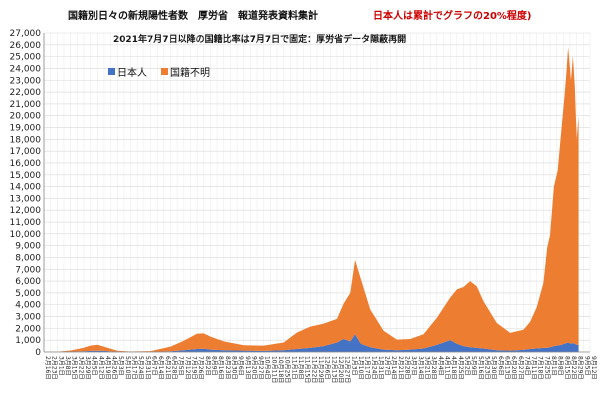 The image size is (600, 412). Describe the element at coordinates (280, 369) in the screenshot. I see `x-tick-label: 10月18日` at that location.